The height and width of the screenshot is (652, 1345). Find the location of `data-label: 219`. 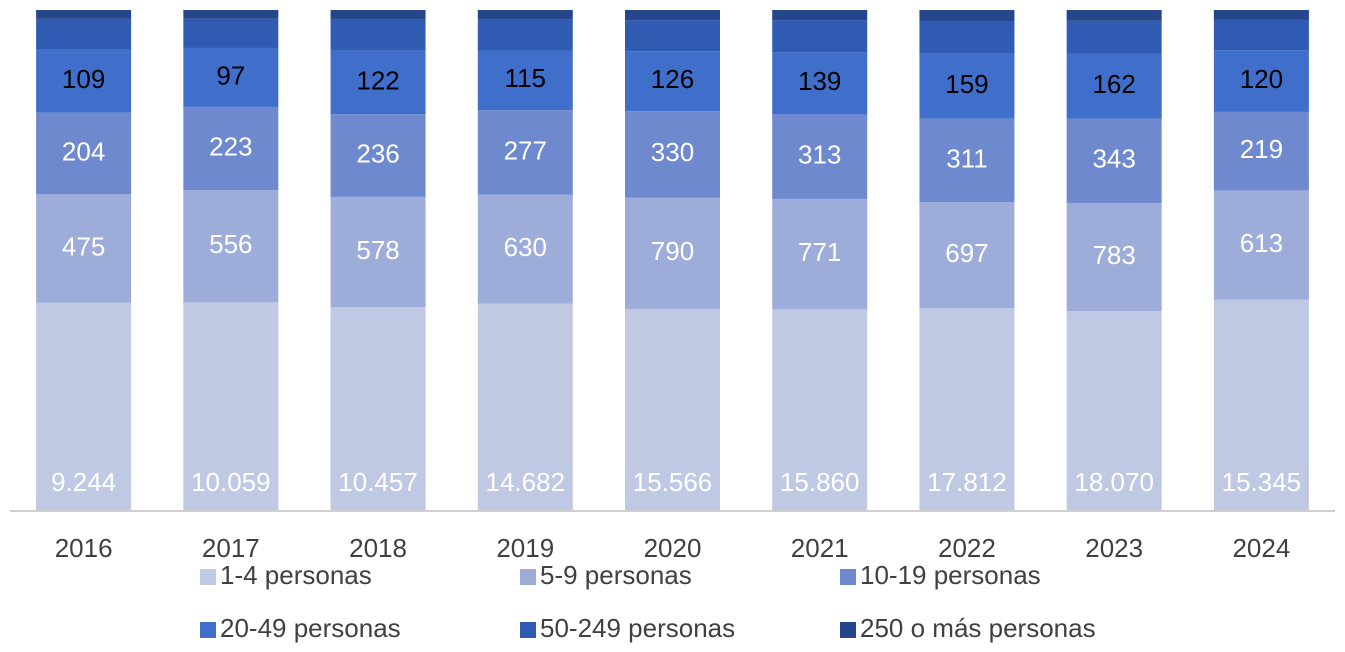

data-label: 219 is located at coordinates (1261, 149).